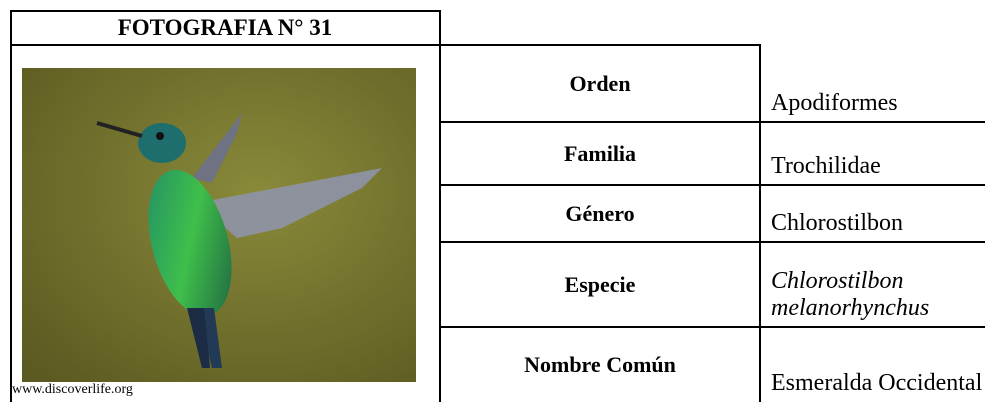 This screenshot has width=985, height=402. Describe the element at coordinates (225, 27) in the screenshot. I see `header-title: FOTOGRAFIA N° 31` at that location.